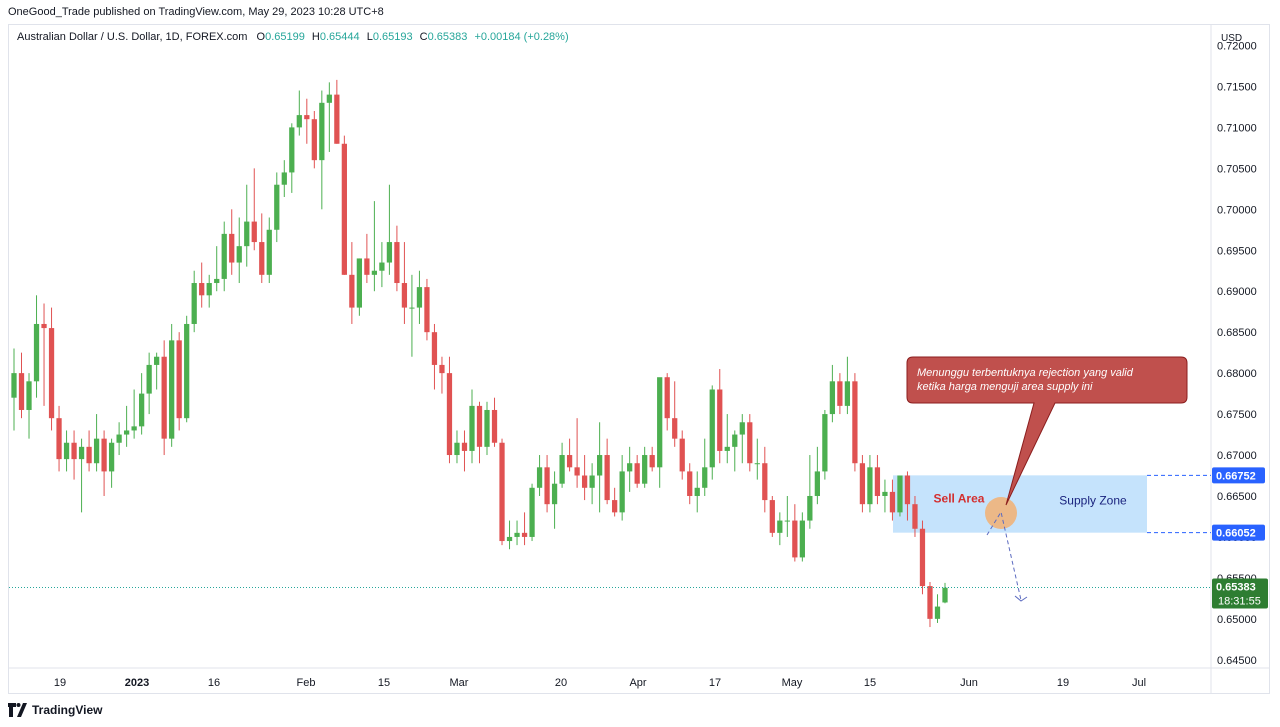 This screenshot has height=727, width=1280. What do you see at coordinates (315, 37) in the screenshot?
I see `high-label: H` at bounding box center [315, 37].